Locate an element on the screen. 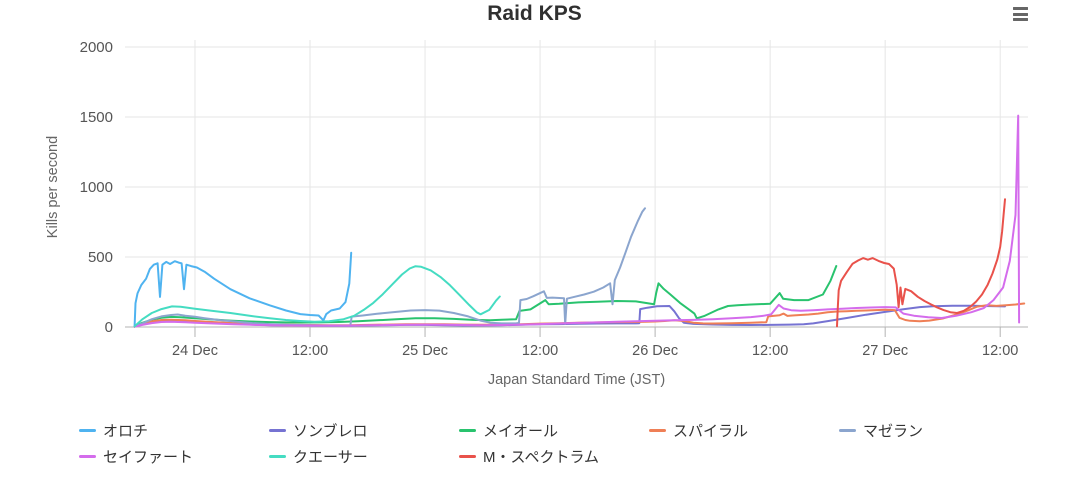 Image resolution: width=1069 pixels, height=481 pixels. series-line-m-spectrum is located at coordinates (921, 263).